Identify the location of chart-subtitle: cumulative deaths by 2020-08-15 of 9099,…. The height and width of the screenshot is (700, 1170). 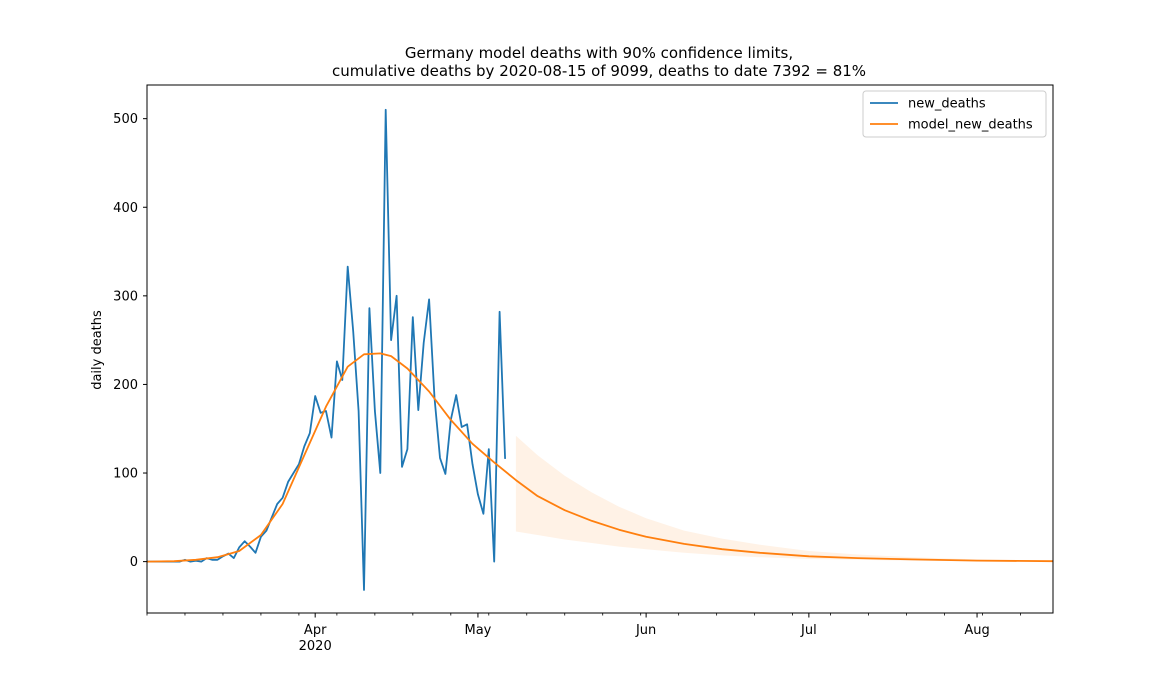
(599, 71).